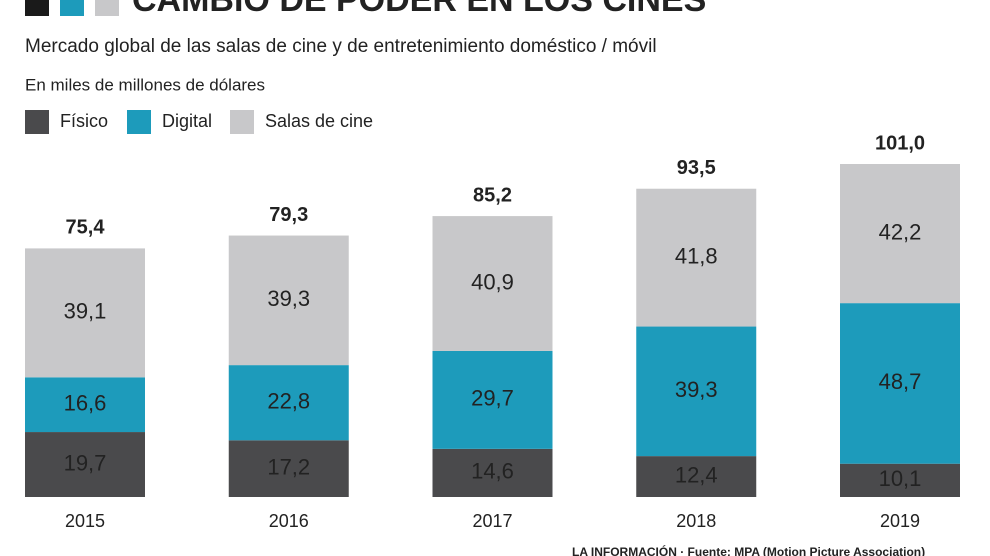 The width and height of the screenshot is (990, 556). I want to click on total-label: 75,4, so click(86, 228).